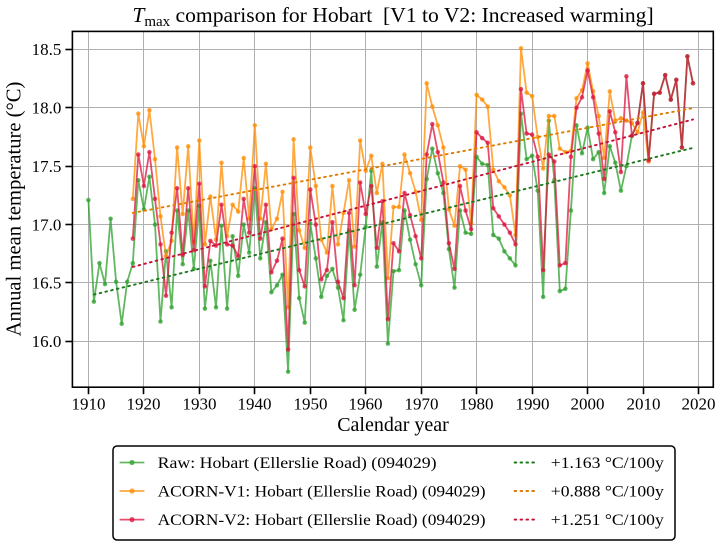 This screenshot has width=726, height=551. I want to click on svg-text: 1910, so click(89, 403).